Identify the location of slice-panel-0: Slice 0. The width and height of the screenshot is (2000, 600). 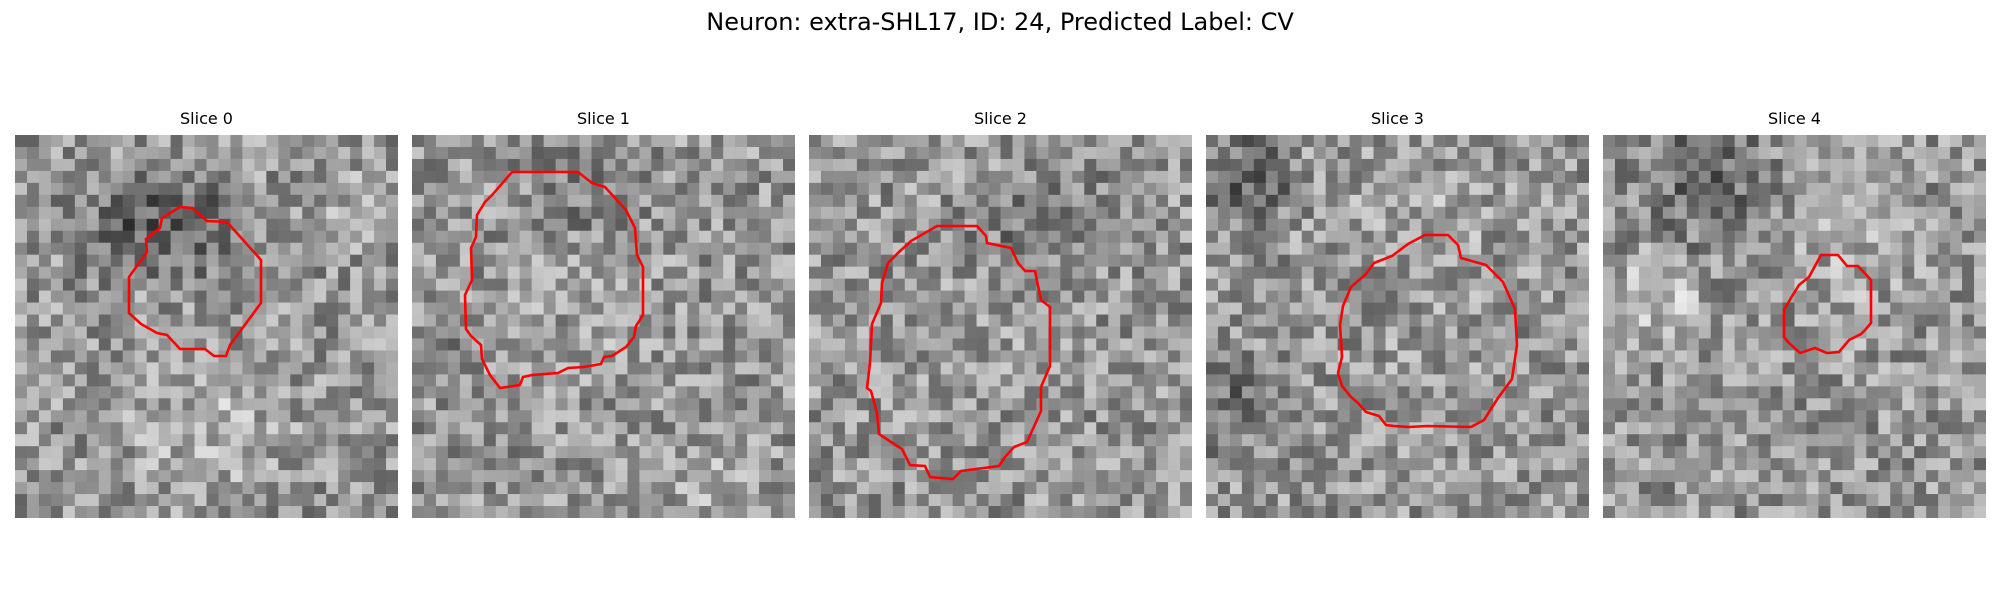
(206, 313).